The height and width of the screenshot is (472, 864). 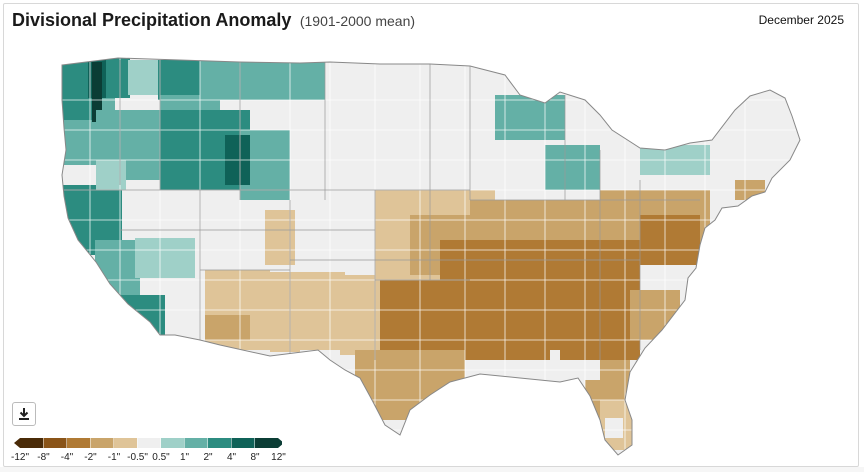 What do you see at coordinates (137, 457) in the screenshot?
I see `legend-label: -0.5"` at bounding box center [137, 457].